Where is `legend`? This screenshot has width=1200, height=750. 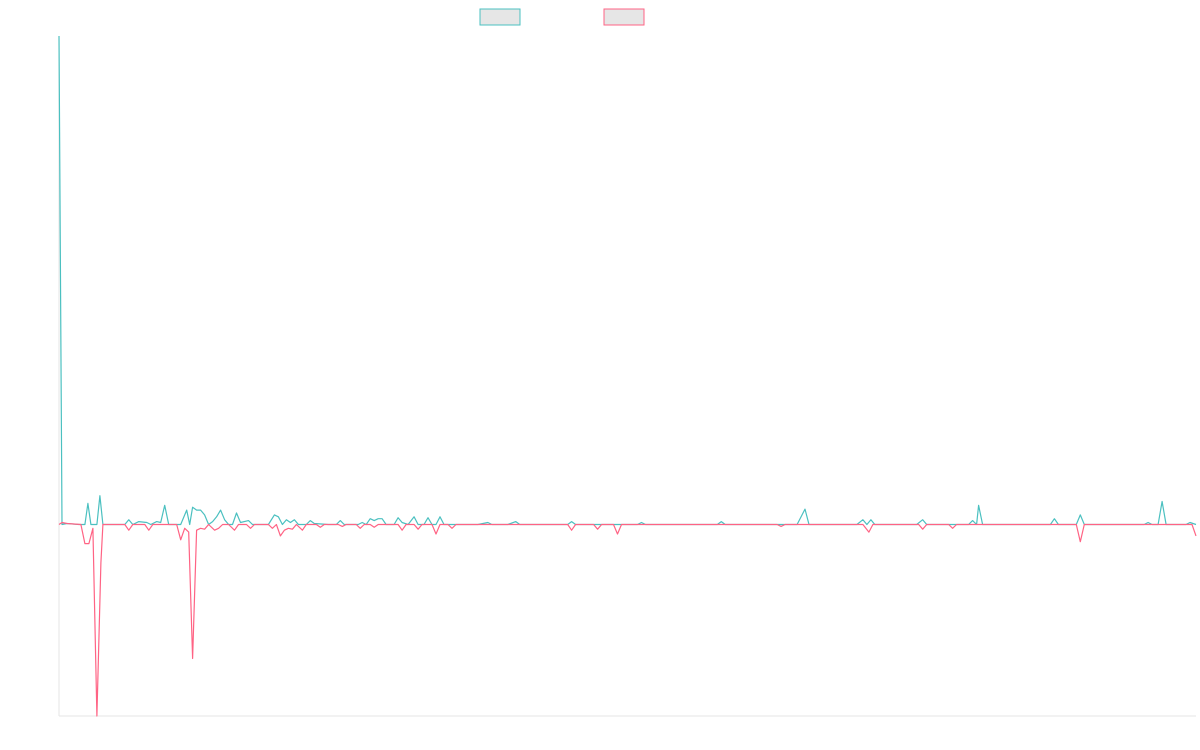 legend is located at coordinates (562, 17).